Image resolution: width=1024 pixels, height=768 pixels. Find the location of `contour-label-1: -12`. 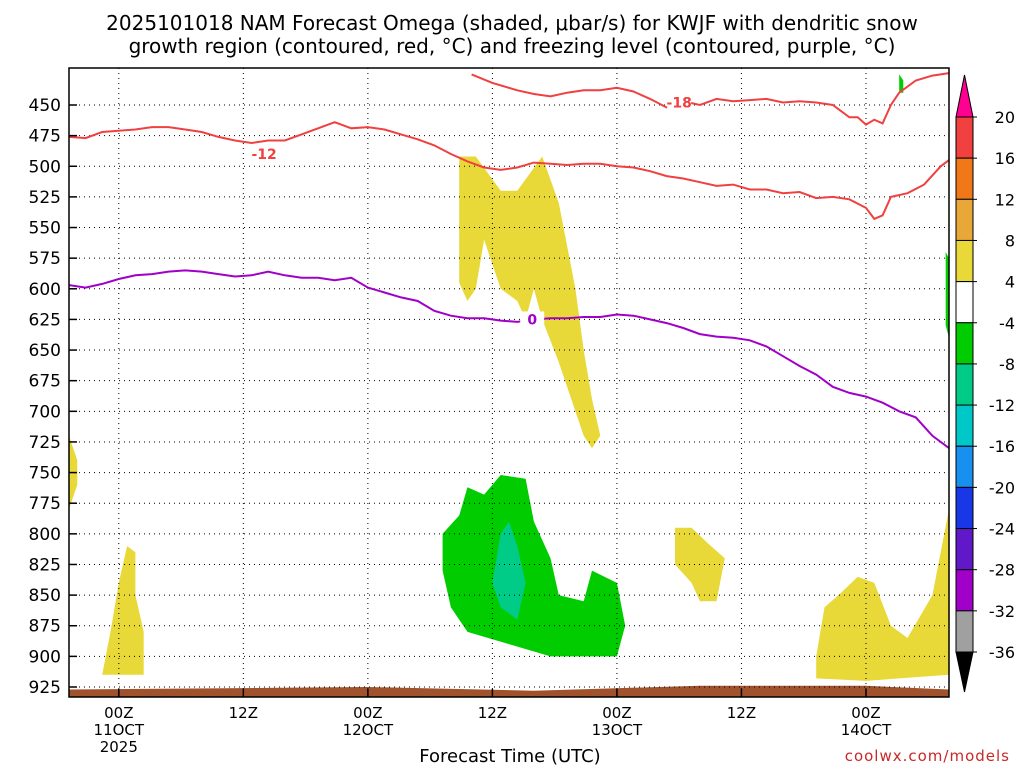

contour-label-1: -12 is located at coordinates (263, 155).